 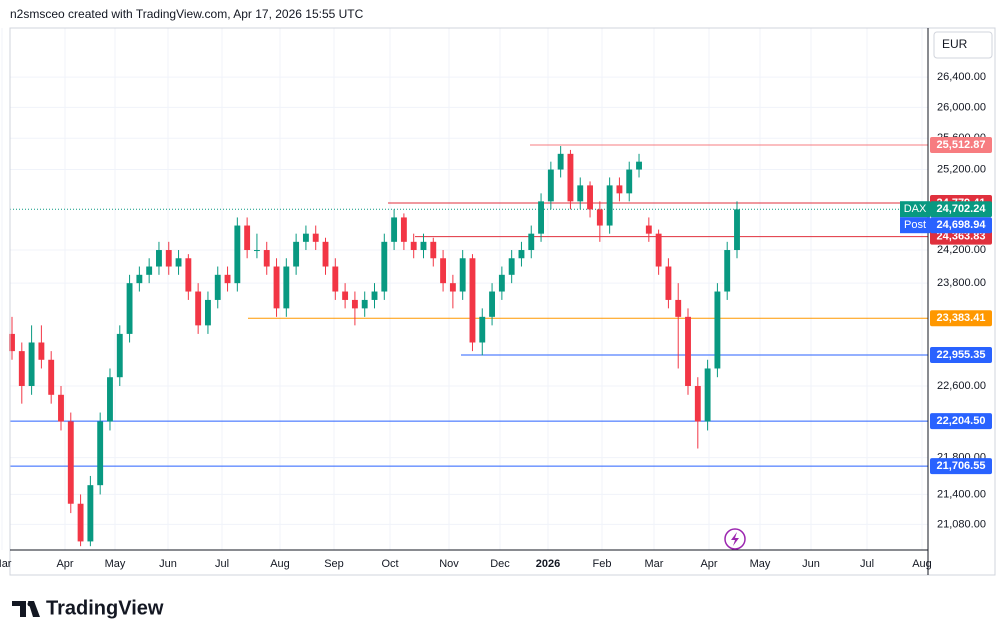 What do you see at coordinates (961, 466) in the screenshot?
I see `level-label: 21,706.55` at bounding box center [961, 466].